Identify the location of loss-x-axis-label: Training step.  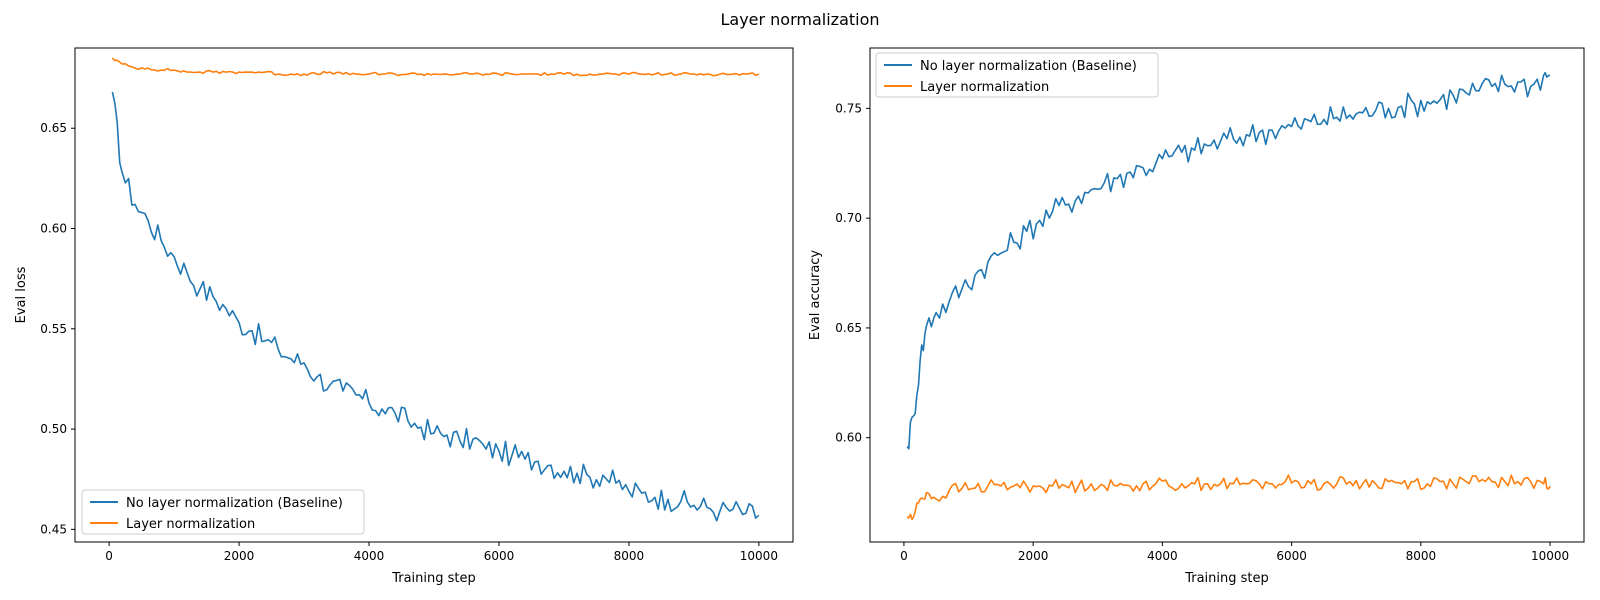
(433, 578).